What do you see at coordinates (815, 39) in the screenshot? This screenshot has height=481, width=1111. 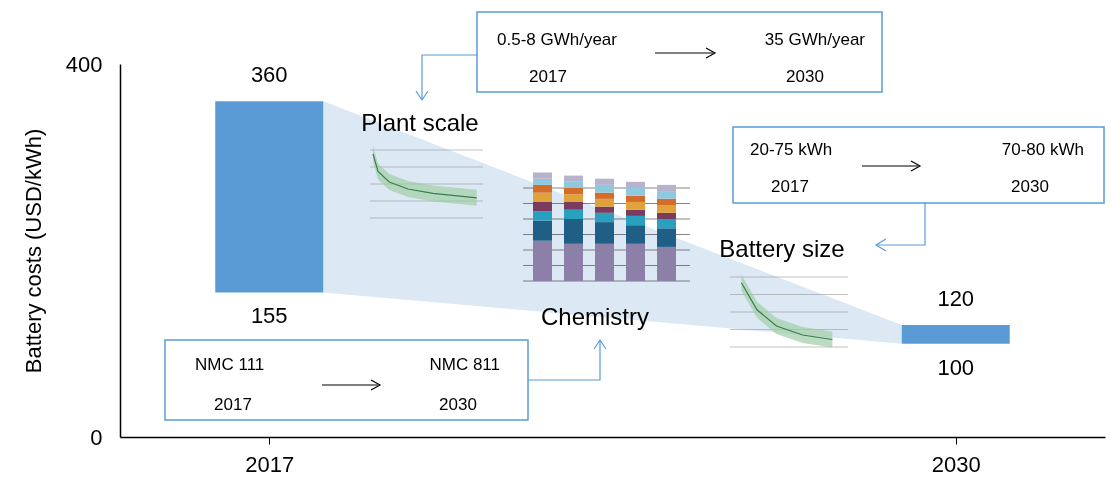 I see `text: 35 GWh/year` at bounding box center [815, 39].